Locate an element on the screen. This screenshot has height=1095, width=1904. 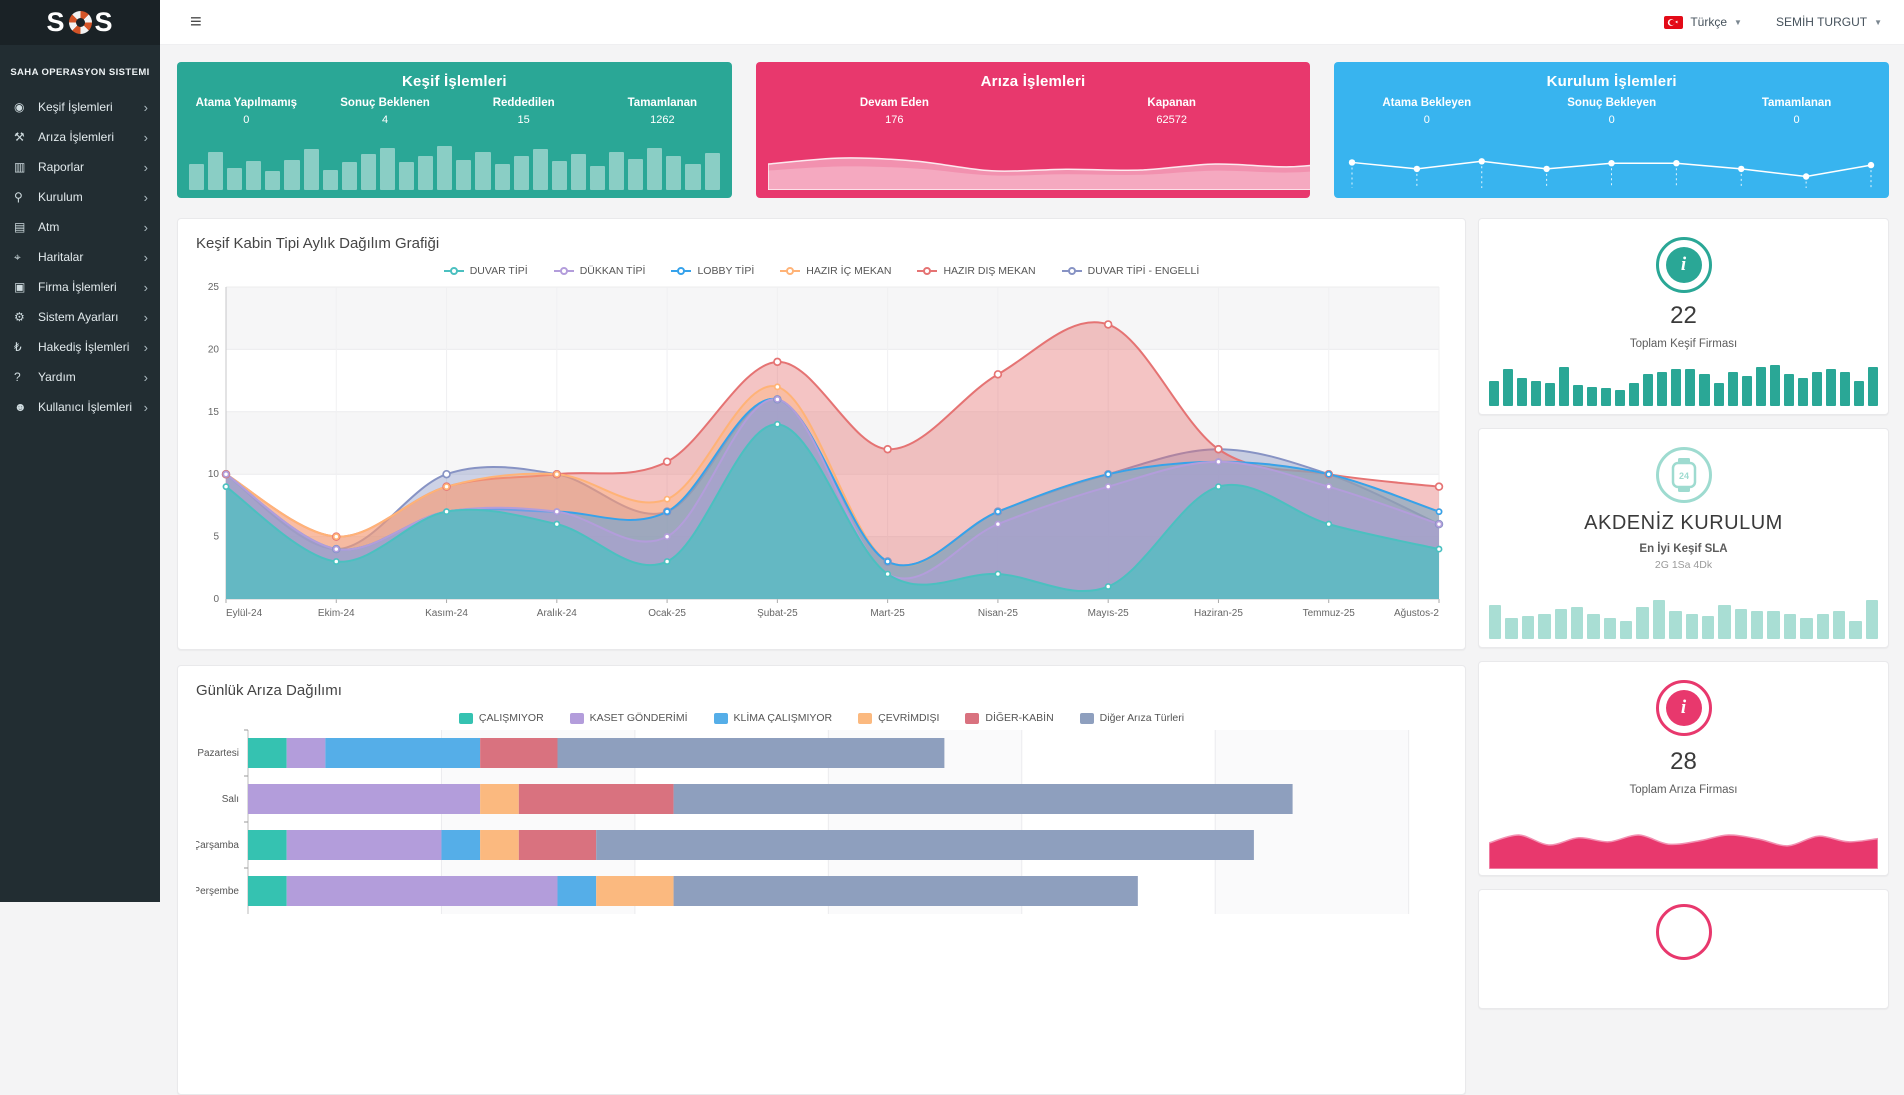
sparkline-bars is located at coordinates (1683, 383).